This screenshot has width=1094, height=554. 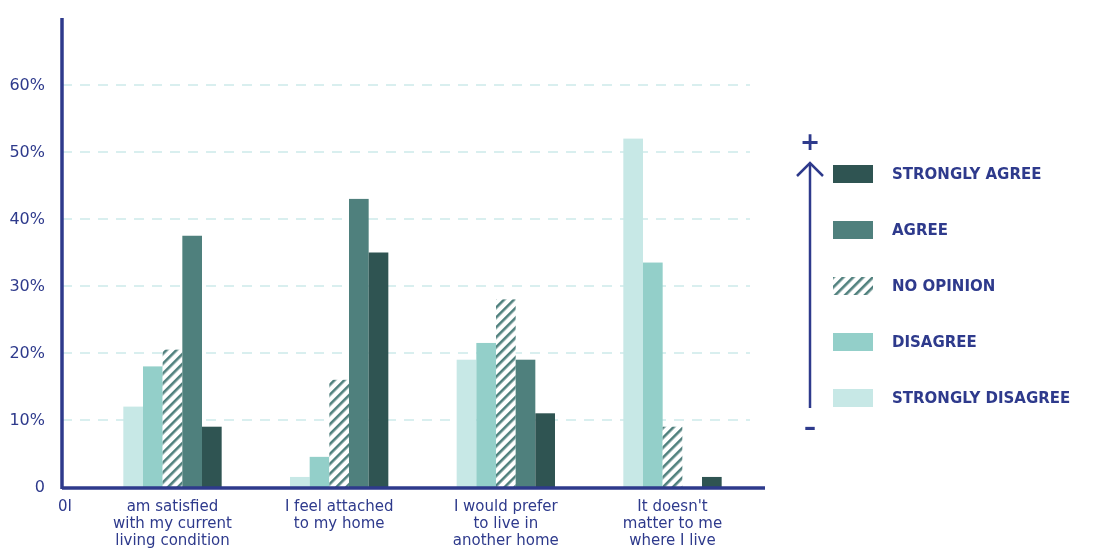 I want to click on x-tick-label: I would prefer to live in another home, so click(x=505, y=523).